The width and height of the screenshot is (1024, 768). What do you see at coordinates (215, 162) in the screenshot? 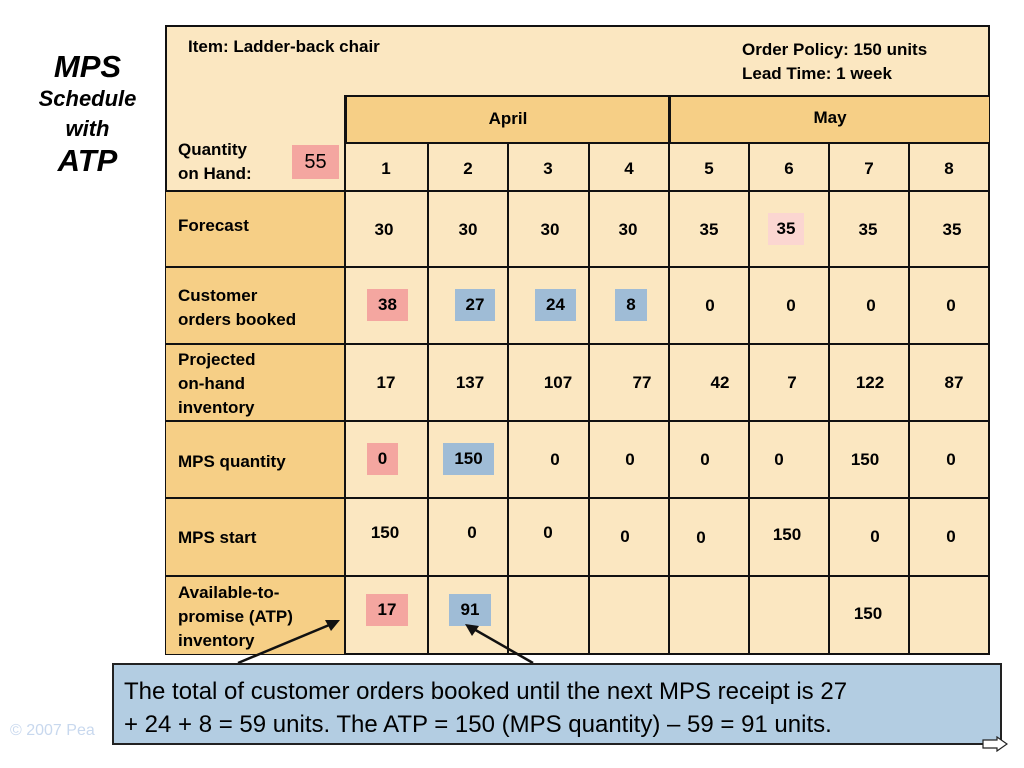
I see `qoh-label: Quantity on Hand:` at bounding box center [215, 162].